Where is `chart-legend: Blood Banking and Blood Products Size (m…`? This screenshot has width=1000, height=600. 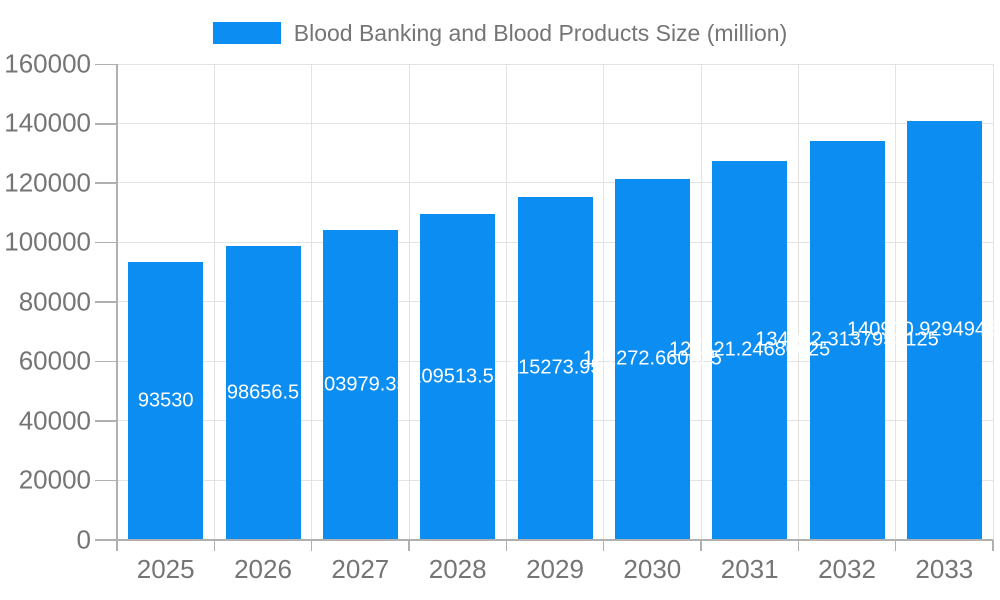 chart-legend: Blood Banking and Blood Products Size (m… is located at coordinates (500, 33).